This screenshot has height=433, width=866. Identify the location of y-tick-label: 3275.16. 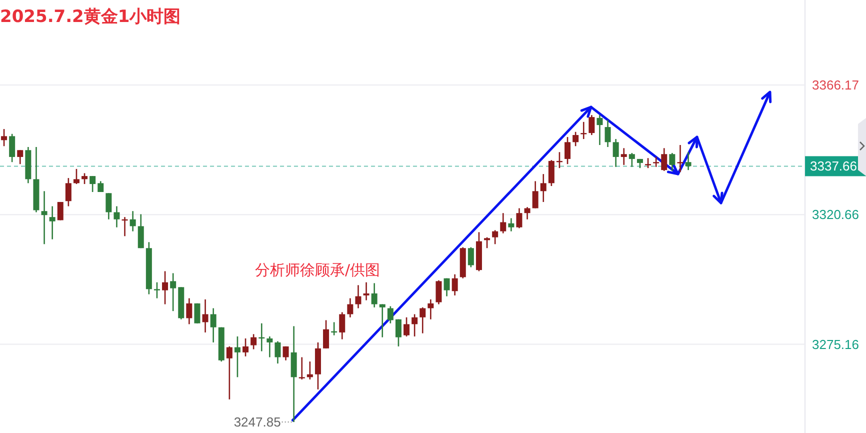
(835, 344).